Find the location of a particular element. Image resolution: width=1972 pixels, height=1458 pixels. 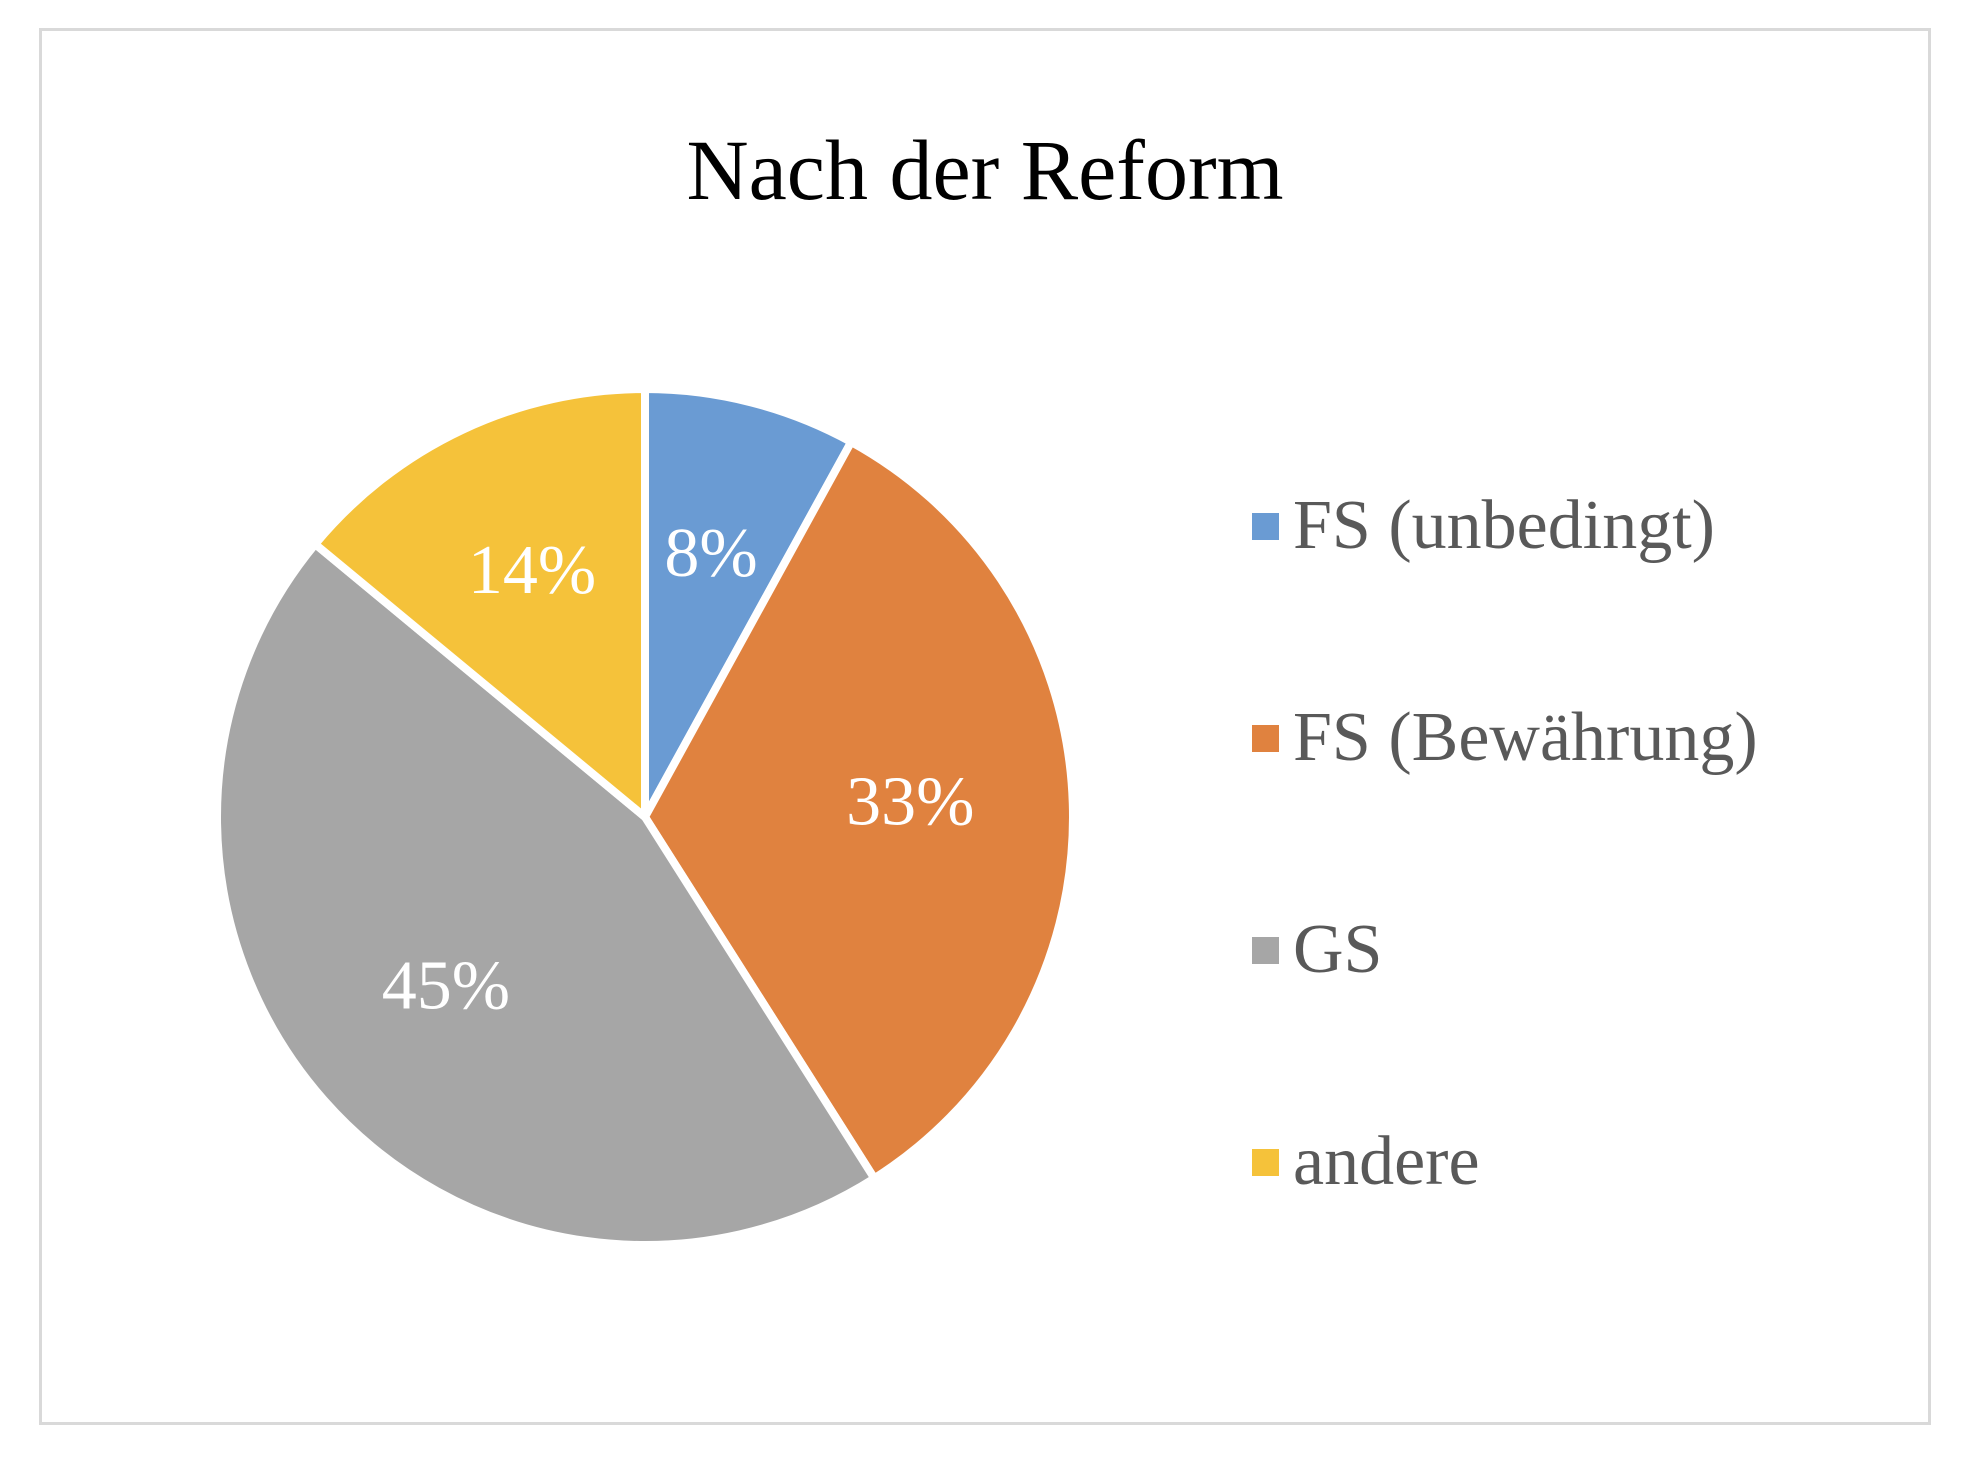

legend-item-4: andere is located at coordinates (1366, 1162).